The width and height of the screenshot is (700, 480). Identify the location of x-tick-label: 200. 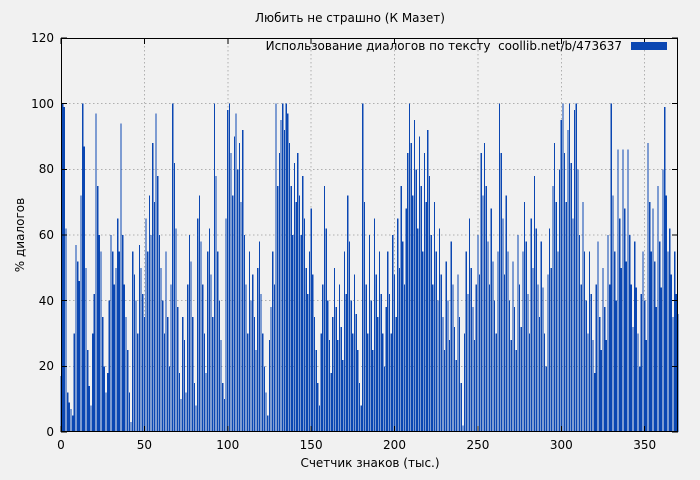
(394, 445).